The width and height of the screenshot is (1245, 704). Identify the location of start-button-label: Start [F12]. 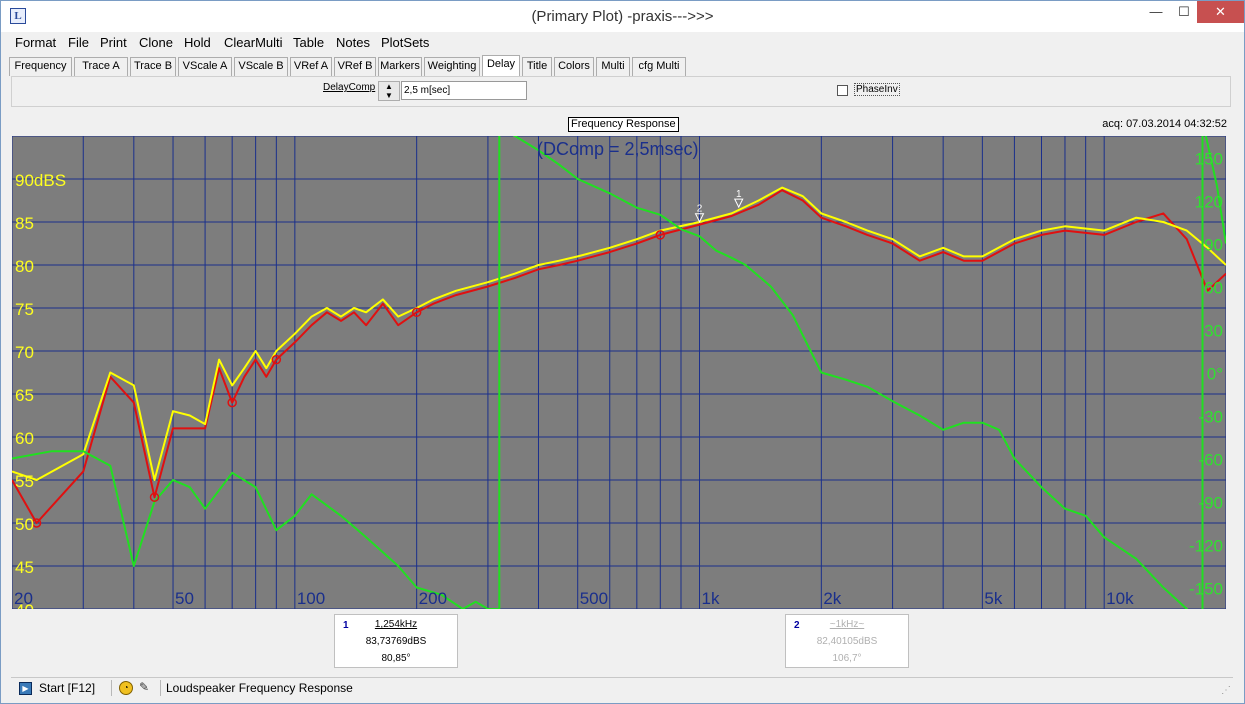
(67, 688).